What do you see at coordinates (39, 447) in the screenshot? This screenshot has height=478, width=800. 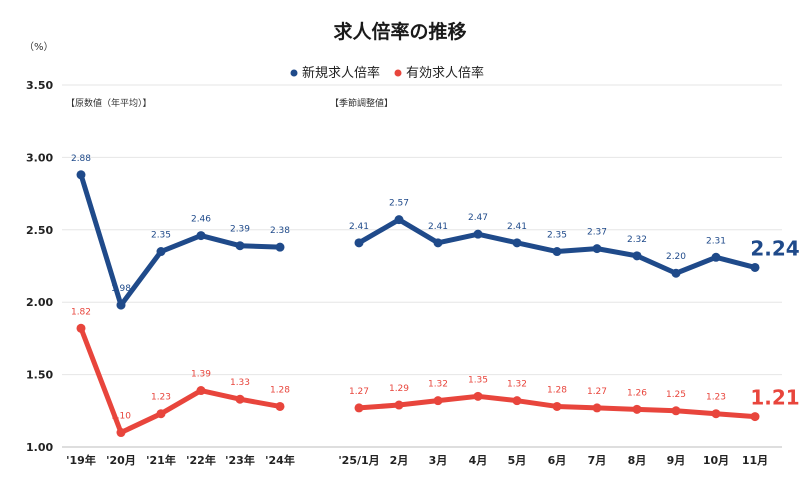 I see `y-tick-label: 1.00` at bounding box center [39, 447].